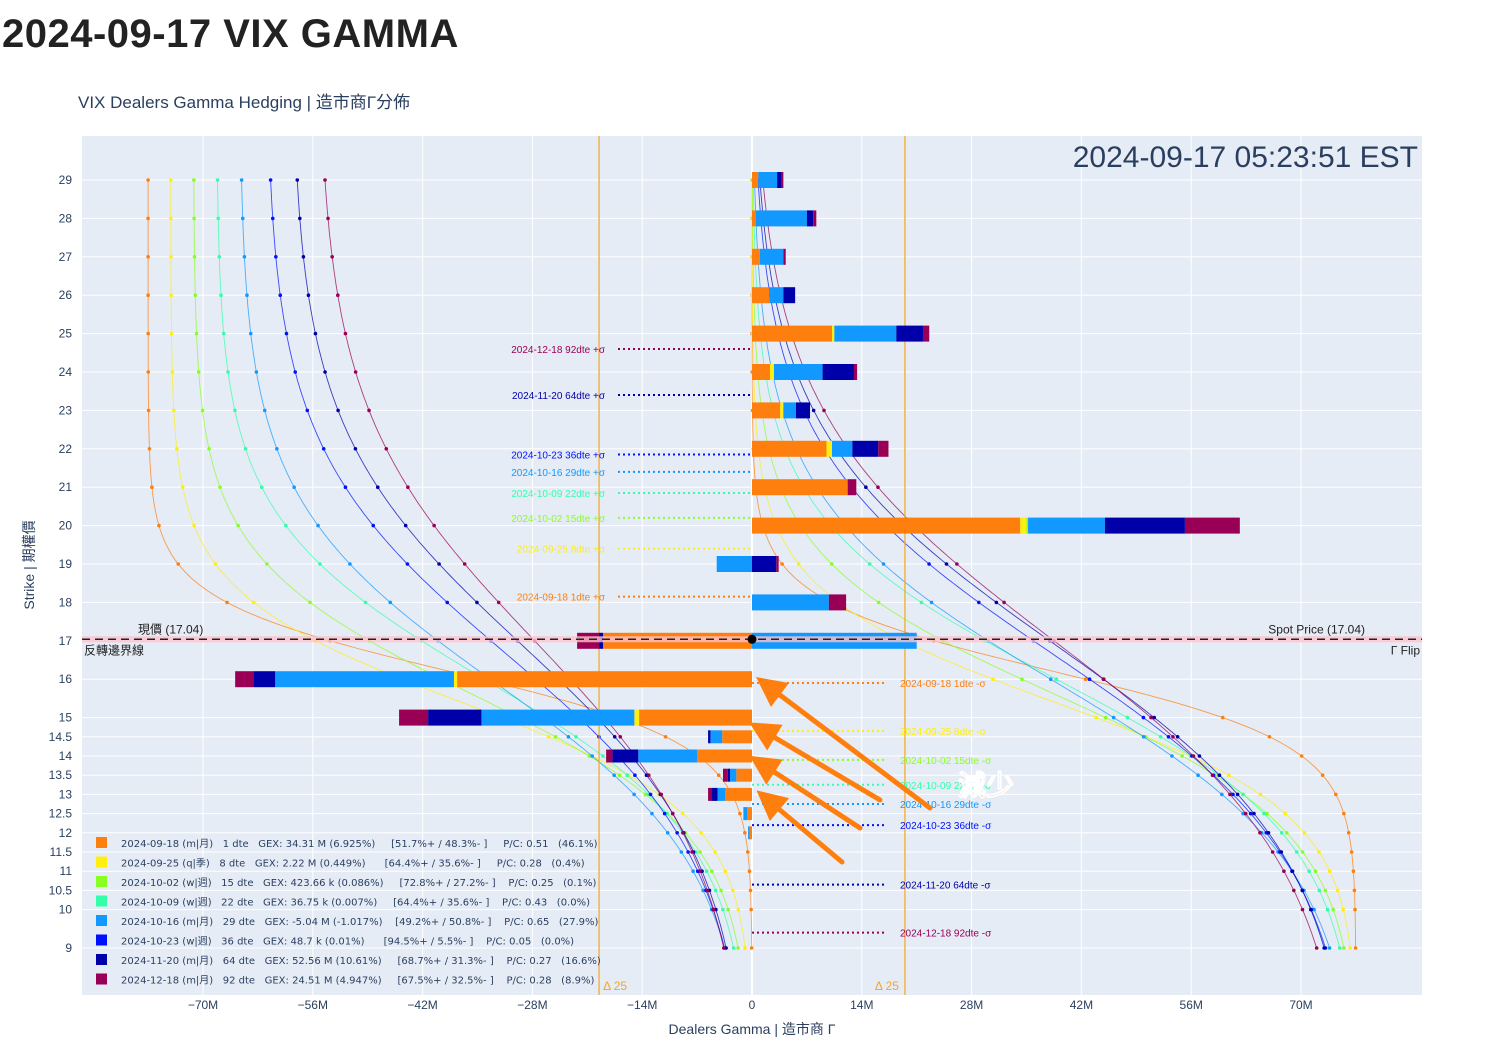 The image size is (1506, 1042). Describe the element at coordinates (68, 948) in the screenshot. I see `y-tick-label: 9` at that location.